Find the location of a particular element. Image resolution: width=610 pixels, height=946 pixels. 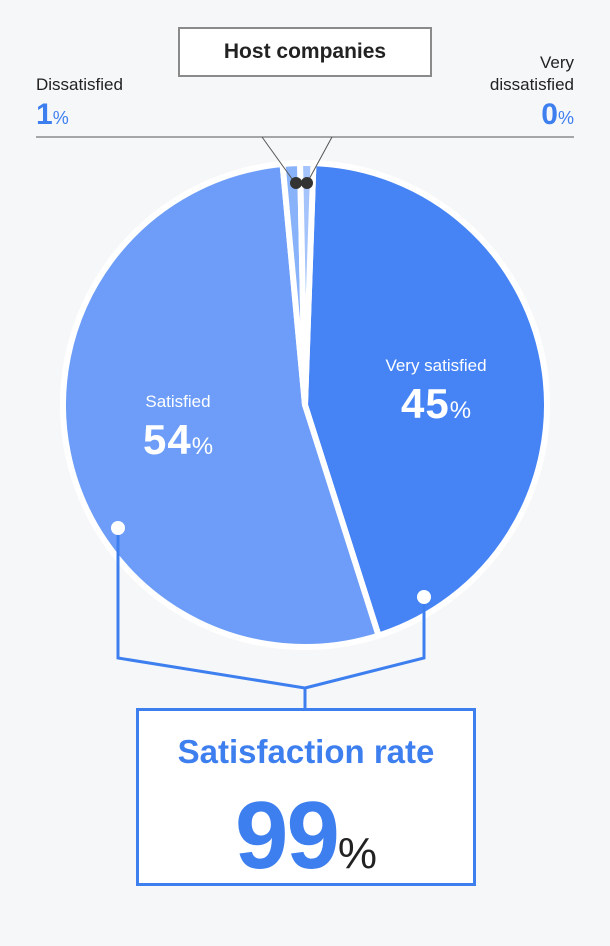

satisfaction-rate-title: Satisfaction rate is located at coordinates (306, 751).